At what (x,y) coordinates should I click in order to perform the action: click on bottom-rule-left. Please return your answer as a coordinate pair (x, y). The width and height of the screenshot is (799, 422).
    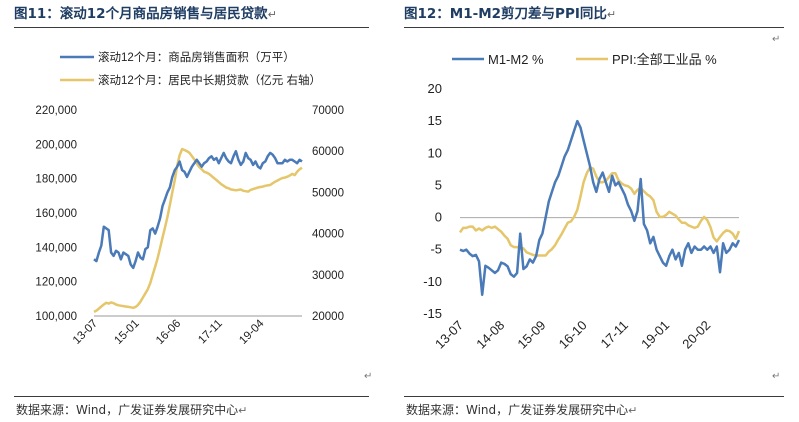
    Looking at the image, I should click on (191, 396).